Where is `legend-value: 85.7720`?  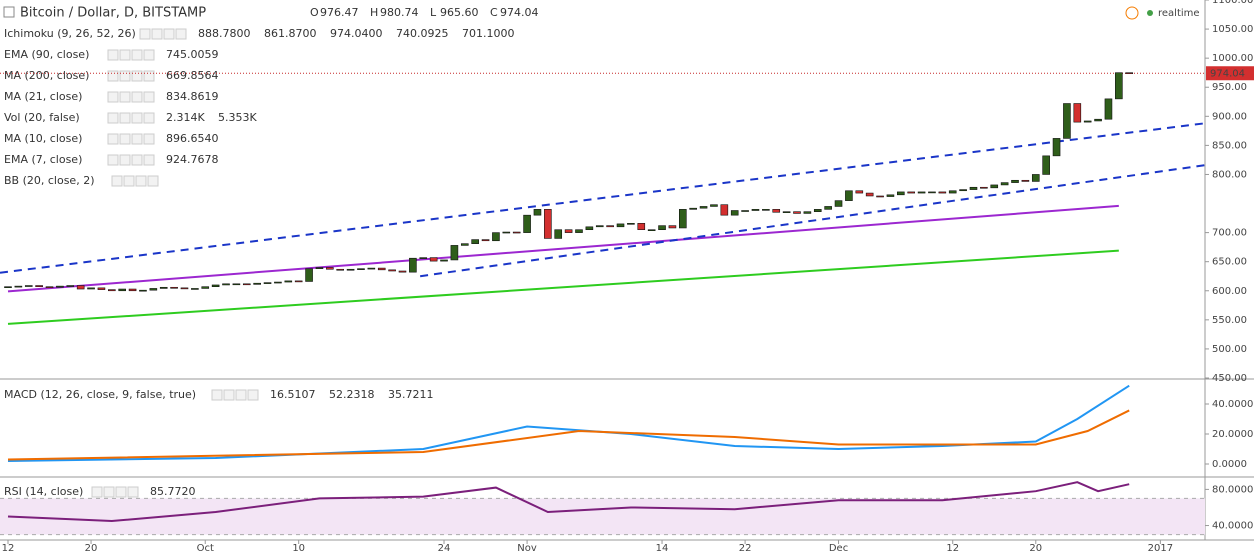 legend-value: 85.7720 is located at coordinates (173, 491).